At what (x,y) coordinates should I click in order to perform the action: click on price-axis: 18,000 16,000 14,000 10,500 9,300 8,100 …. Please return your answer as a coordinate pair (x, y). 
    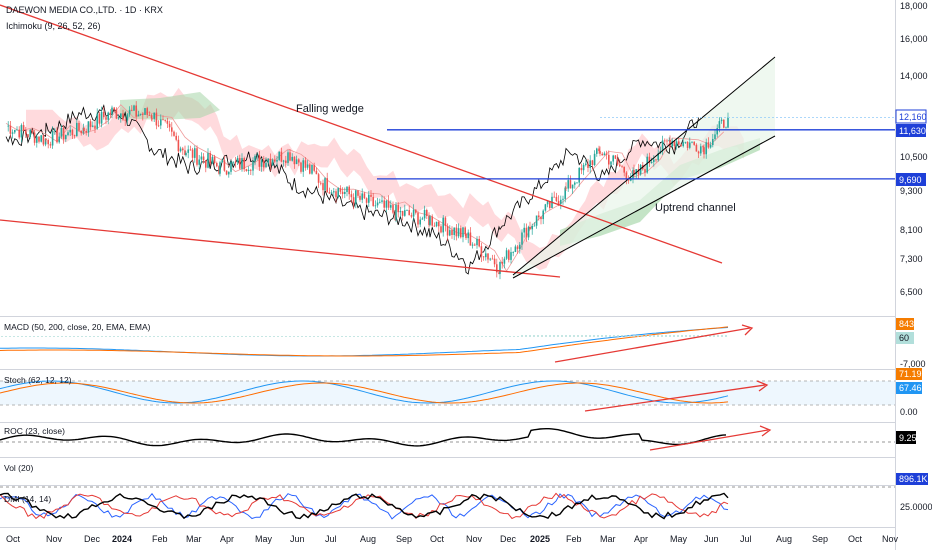
    Looking at the image, I should click on (914, 149).